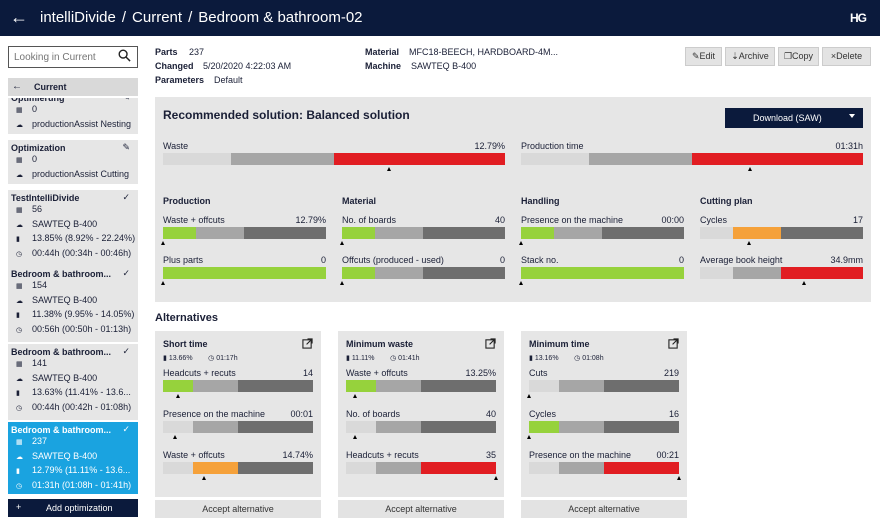  Describe the element at coordinates (297, 455) in the screenshot. I see `metric-value: 14.74%` at that location.